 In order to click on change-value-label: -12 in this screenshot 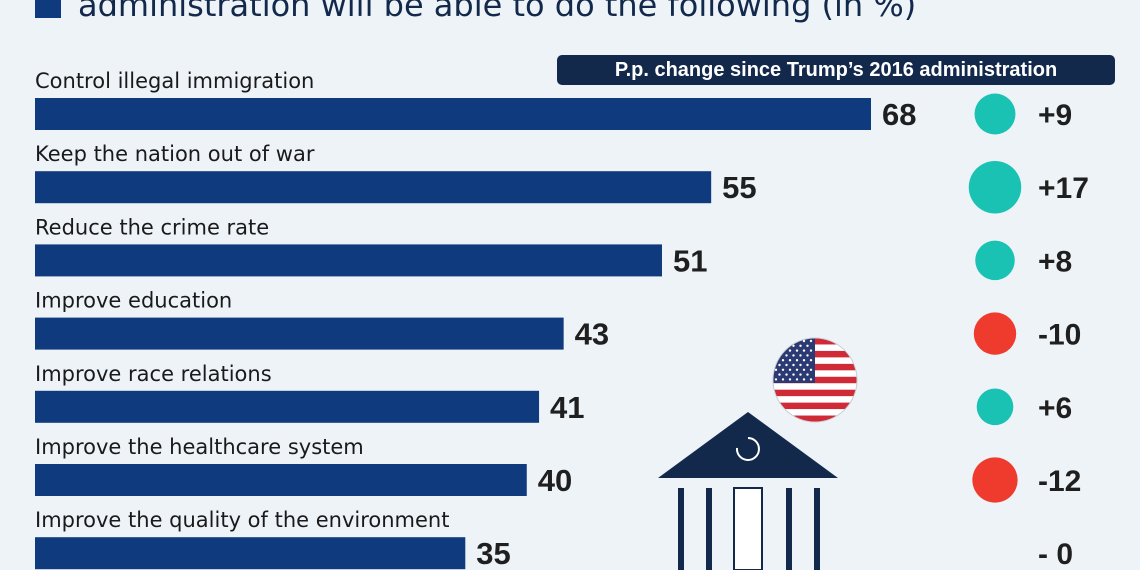, I will do `click(1059, 481)`.